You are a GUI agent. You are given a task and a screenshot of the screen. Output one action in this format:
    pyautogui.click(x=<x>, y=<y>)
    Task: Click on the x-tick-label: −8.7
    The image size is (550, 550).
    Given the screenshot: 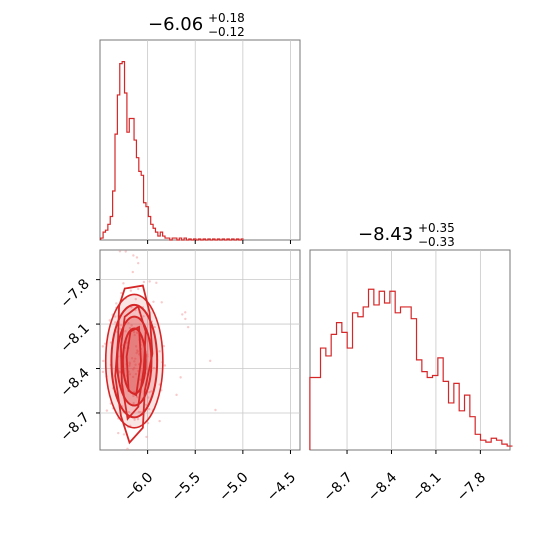 What is the action you would take?
    pyautogui.click(x=338, y=487)
    